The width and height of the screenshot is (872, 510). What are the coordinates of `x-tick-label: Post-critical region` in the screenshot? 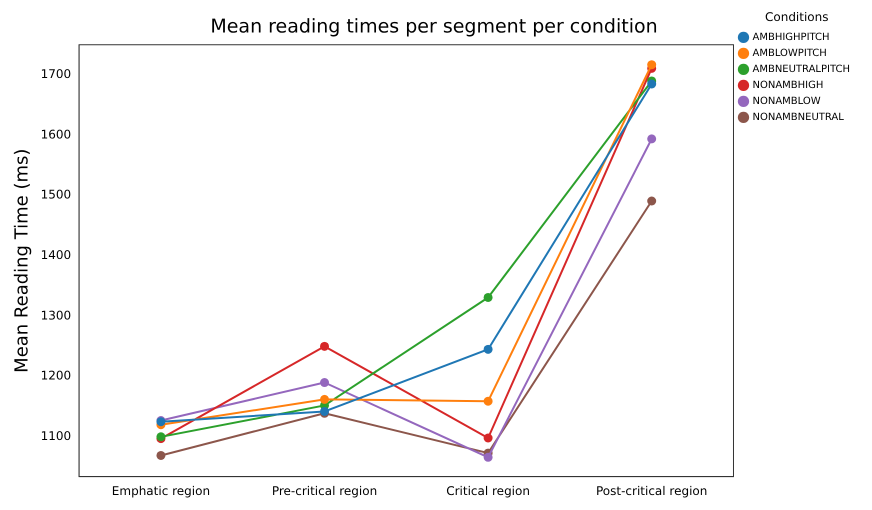 It's located at (652, 491).